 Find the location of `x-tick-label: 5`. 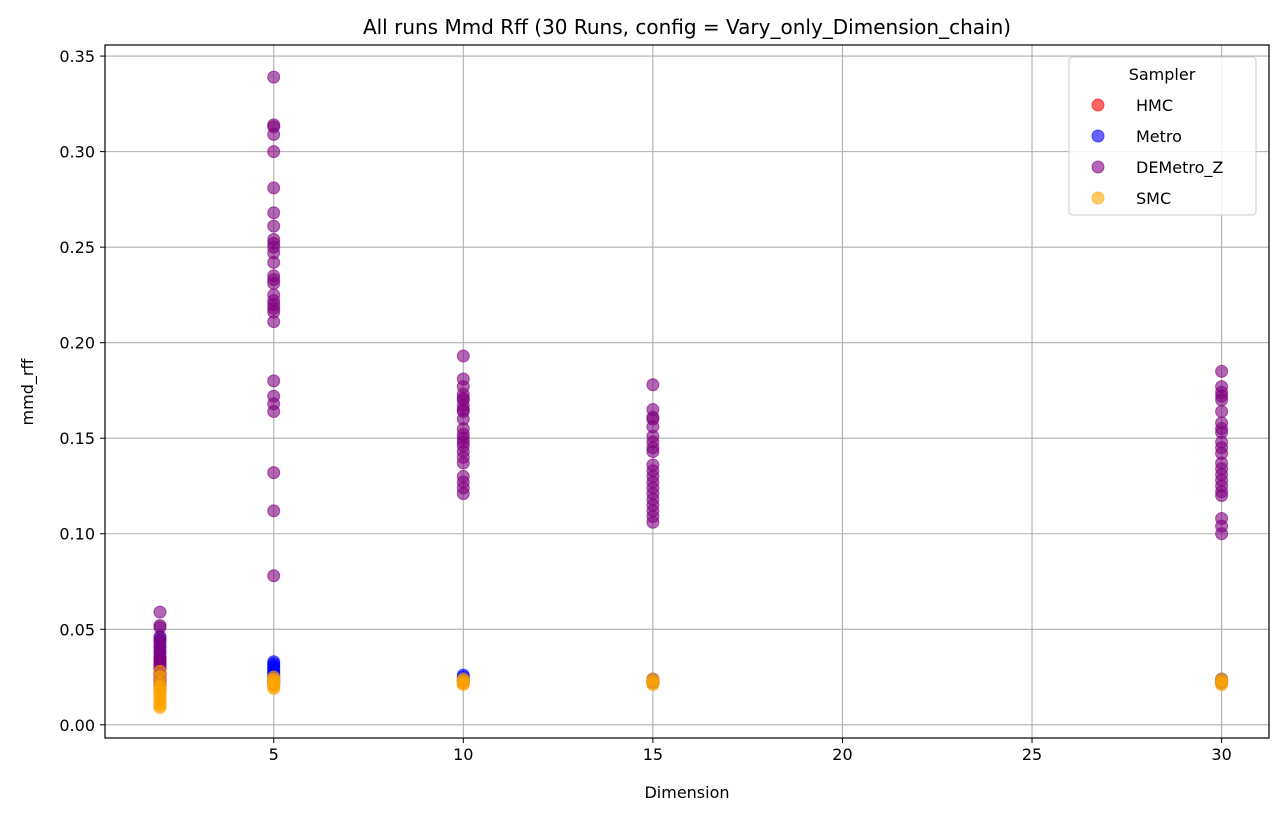

x-tick-label: 5 is located at coordinates (274, 754).